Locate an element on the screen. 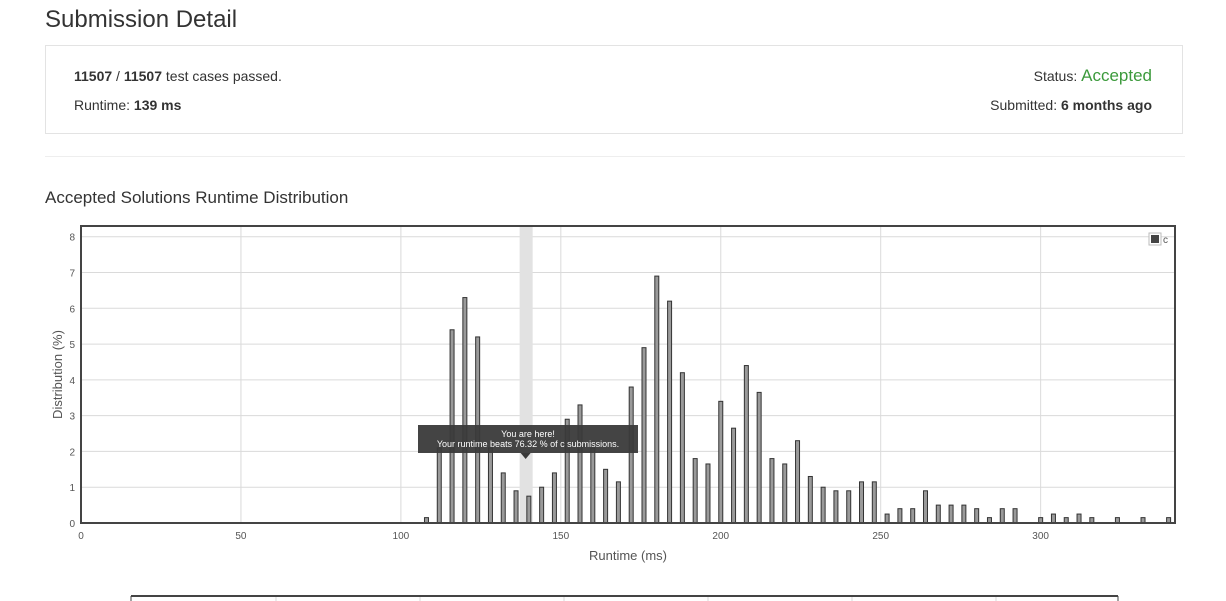 Image resolution: width=1226 pixels, height=601 pixels. y-tick-label: 2 is located at coordinates (72, 452).